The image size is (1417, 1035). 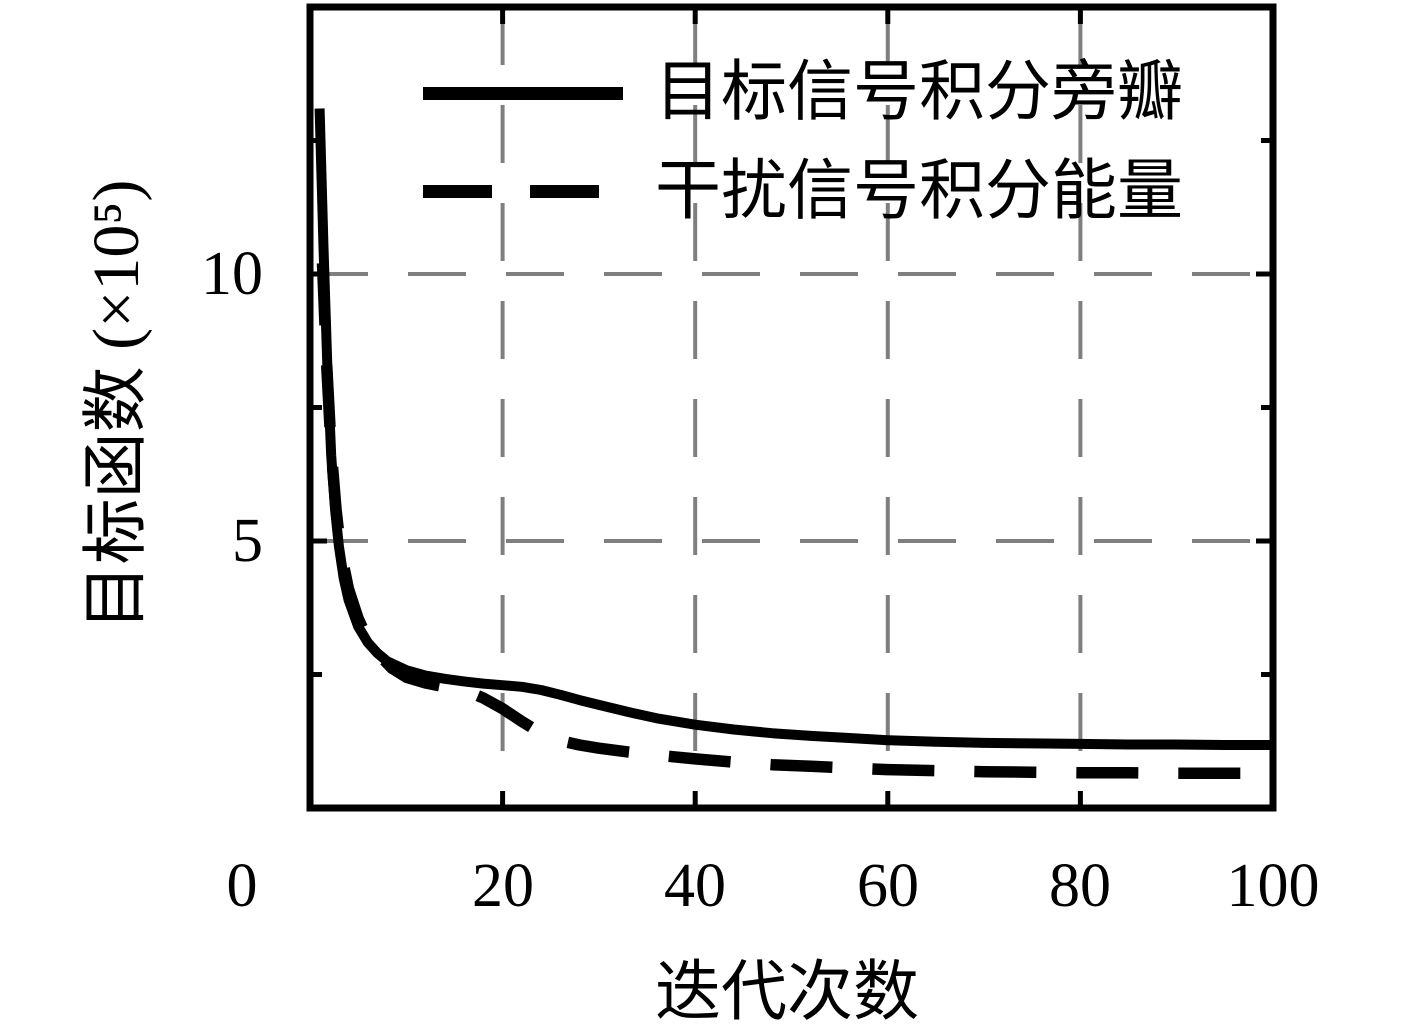 What do you see at coordinates (695, 886) in the screenshot?
I see `x-tick-label-40: 40` at bounding box center [695, 886].